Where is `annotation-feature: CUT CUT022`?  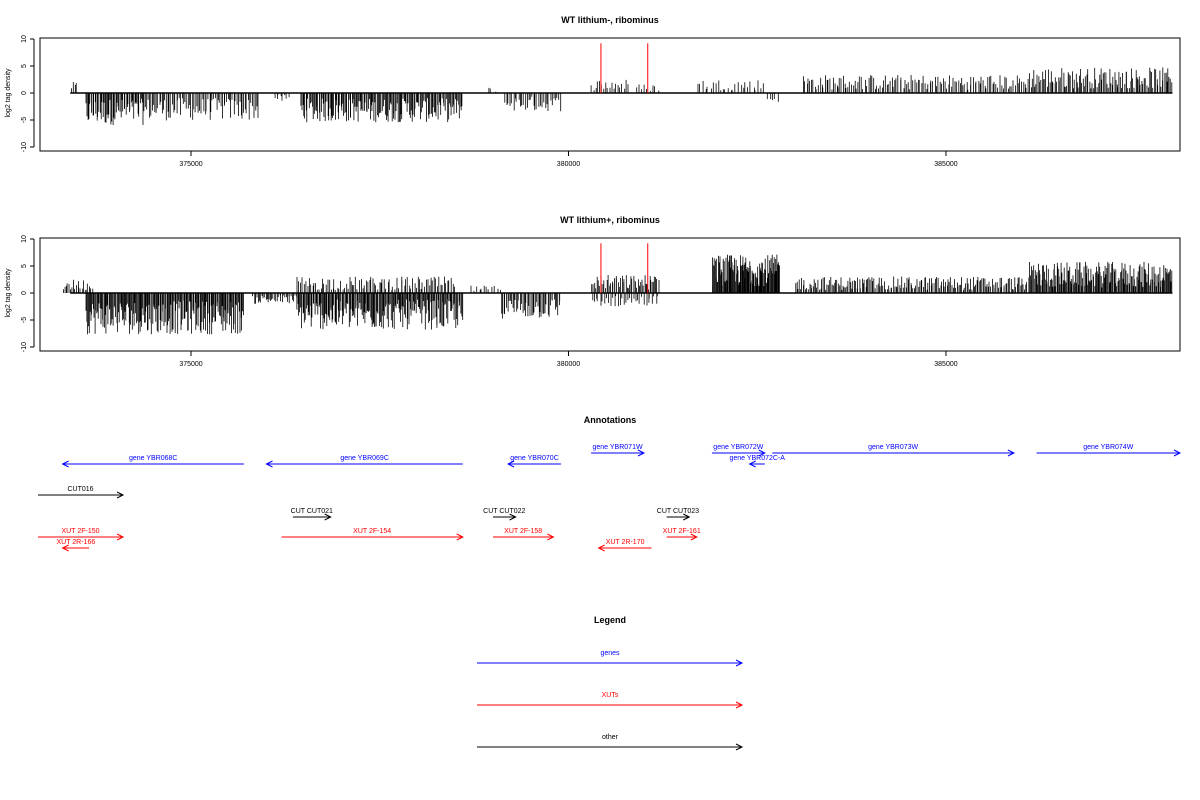
annotation-feature: CUT CUT022 is located at coordinates (504, 514).